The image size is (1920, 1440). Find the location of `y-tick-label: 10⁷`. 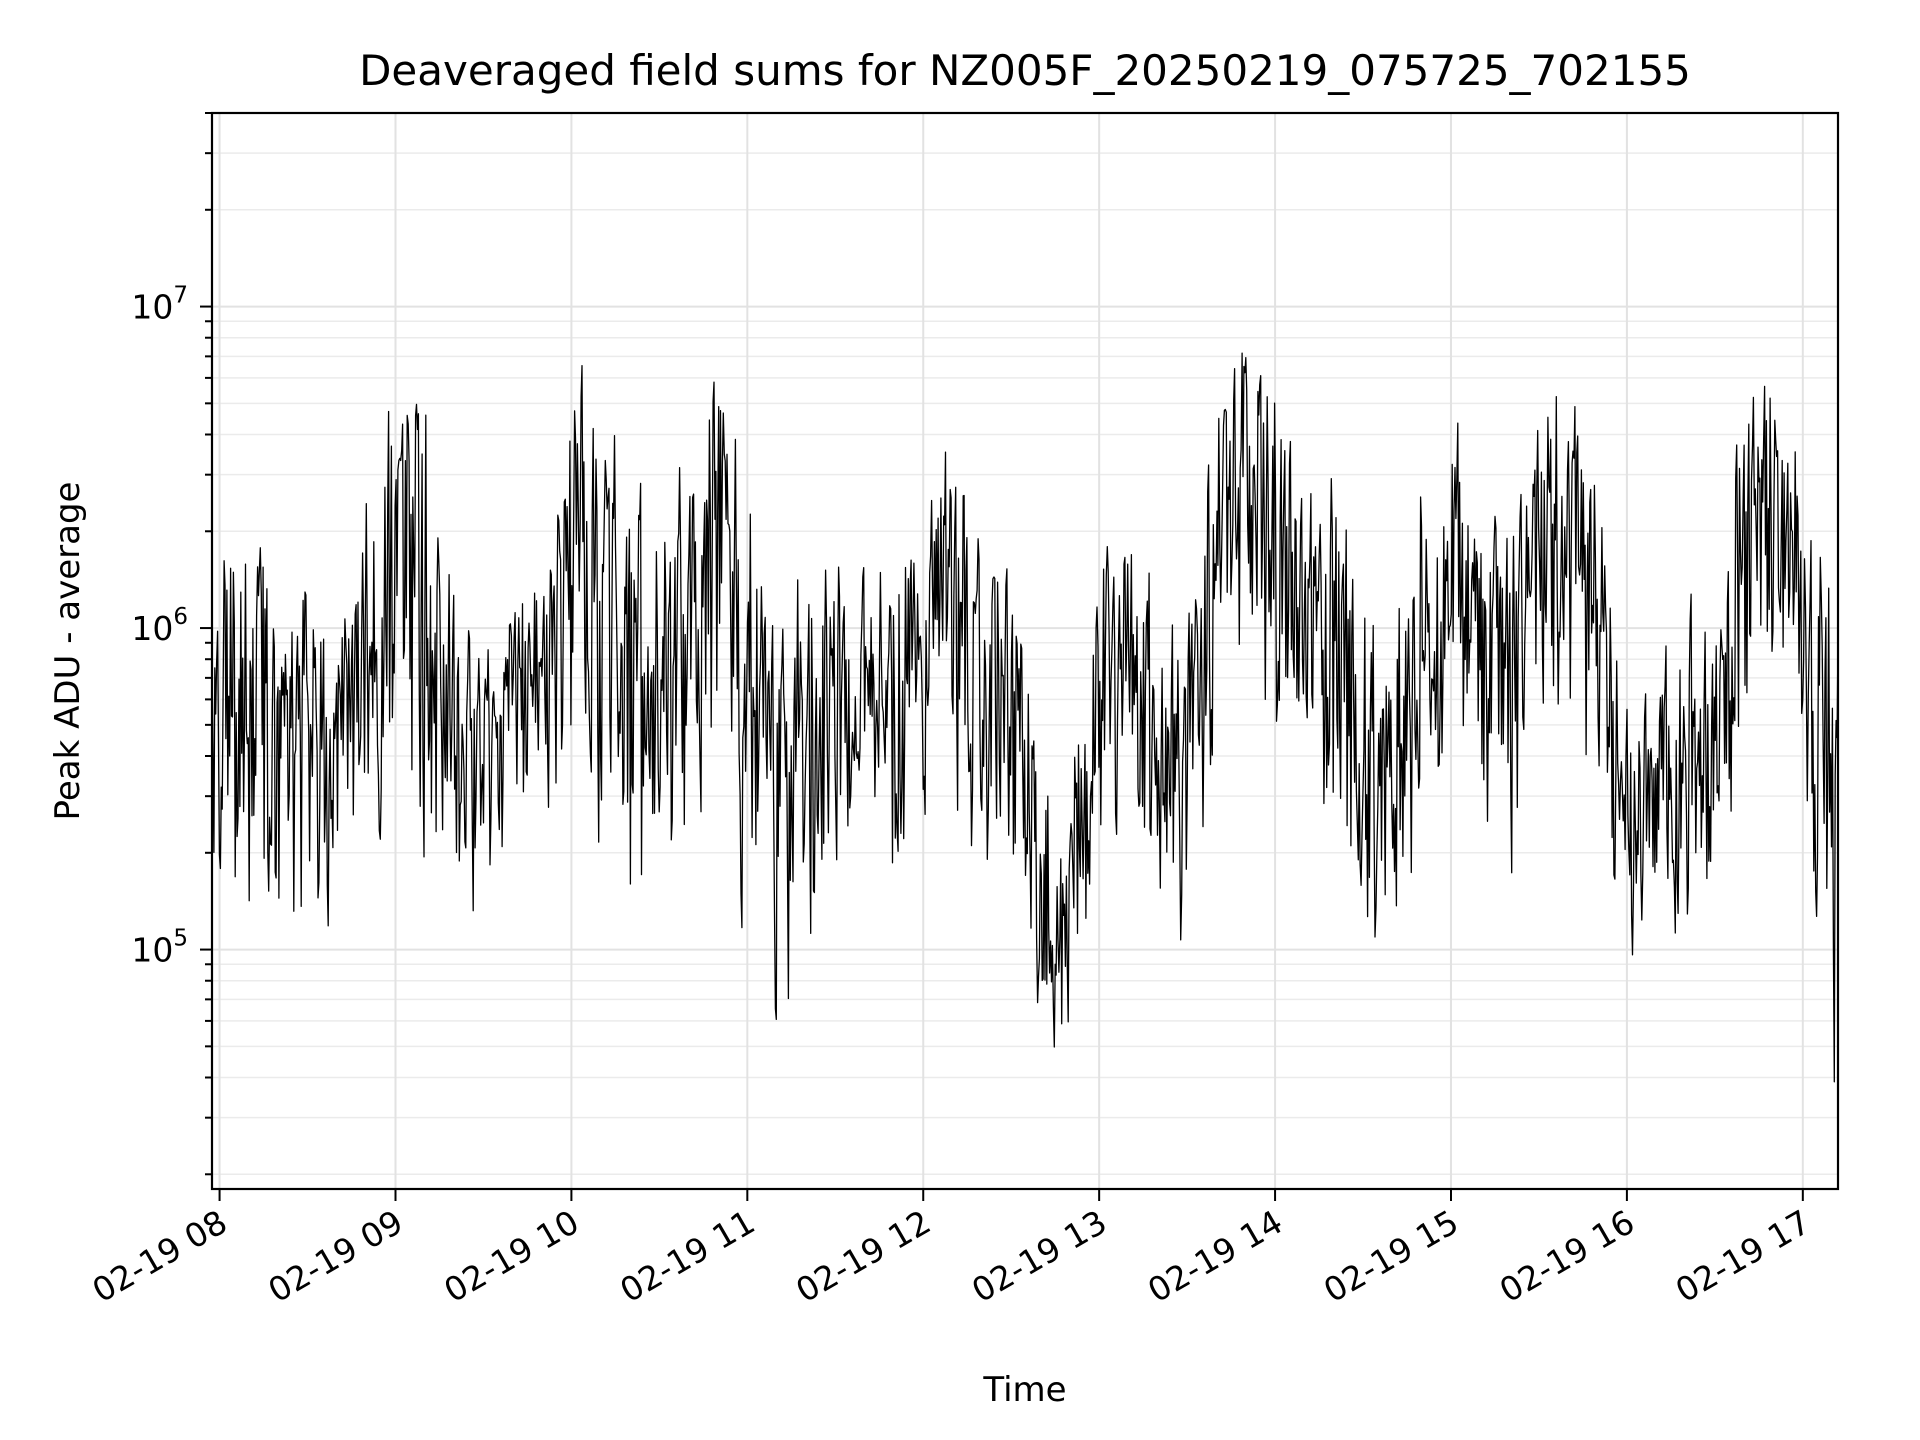

y-tick-label: 10⁷ is located at coordinates (159, 305).